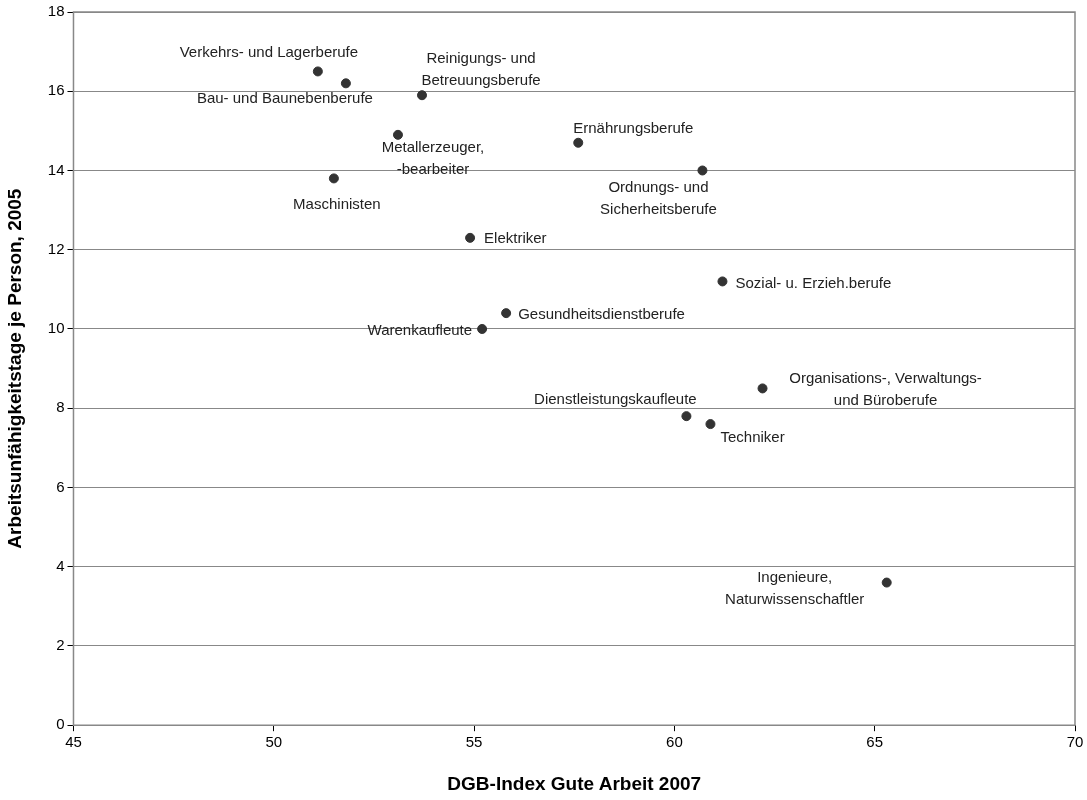  I want to click on annotation: Maschinisten, so click(337, 203).